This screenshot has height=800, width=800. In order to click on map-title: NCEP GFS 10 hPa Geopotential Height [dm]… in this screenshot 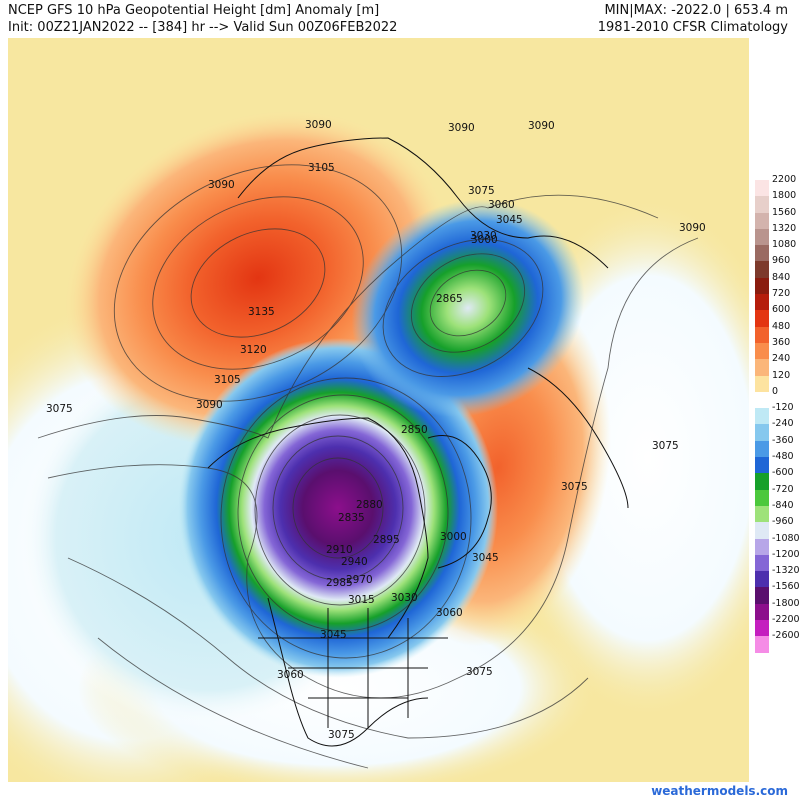, I will do `click(194, 10)`.